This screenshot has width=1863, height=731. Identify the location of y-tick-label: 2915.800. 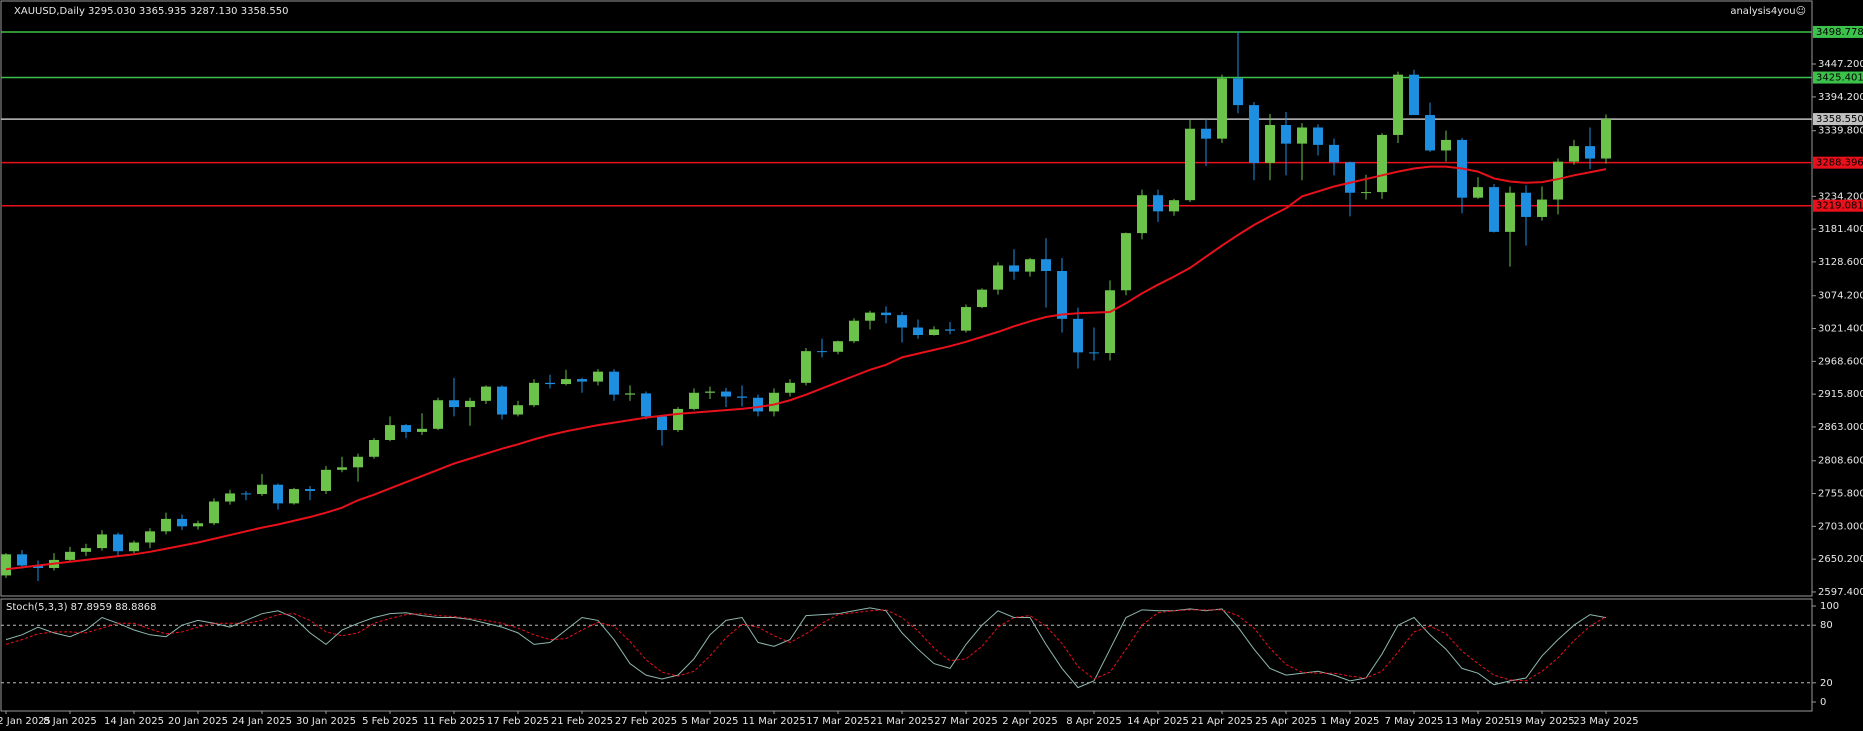
(1840, 394).